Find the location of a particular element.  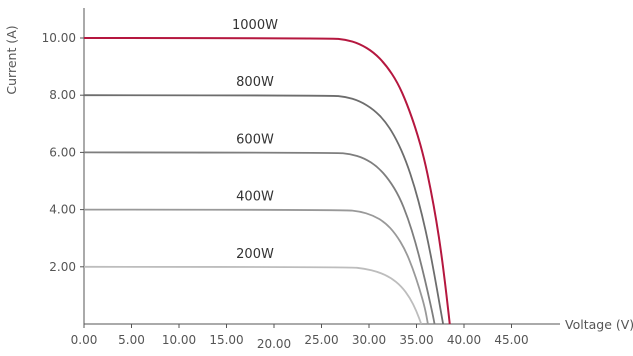

y-tick-label: 6.00 is located at coordinates (62, 152).